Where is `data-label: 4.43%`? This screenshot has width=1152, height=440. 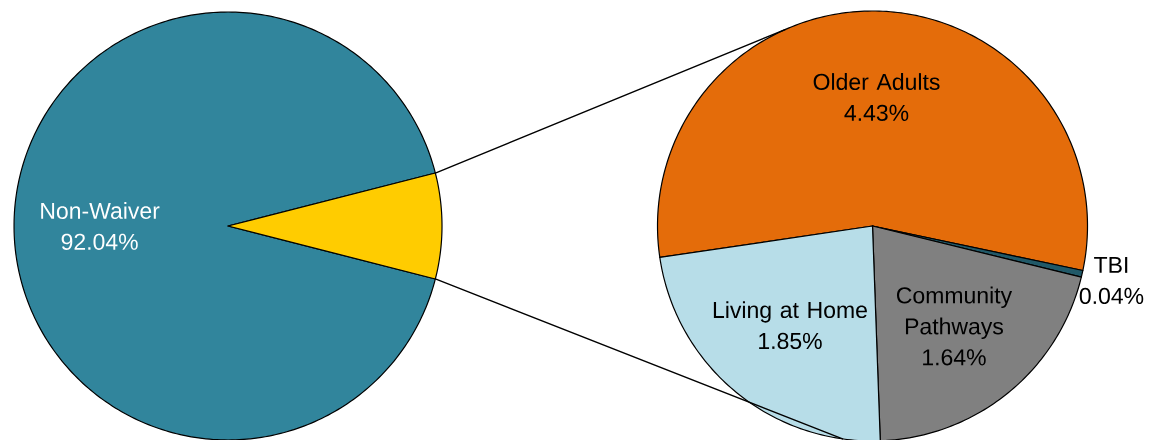
data-label: 4.43% is located at coordinates (876, 112).